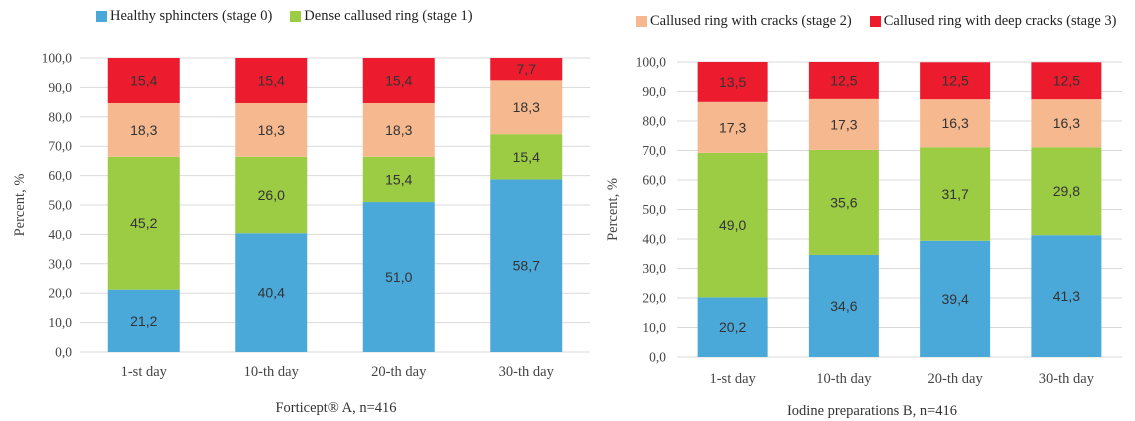 Image resolution: width=1135 pixels, height=421 pixels. What do you see at coordinates (101, 16) in the screenshot?
I see `legend-swatch-stage0` at bounding box center [101, 16].